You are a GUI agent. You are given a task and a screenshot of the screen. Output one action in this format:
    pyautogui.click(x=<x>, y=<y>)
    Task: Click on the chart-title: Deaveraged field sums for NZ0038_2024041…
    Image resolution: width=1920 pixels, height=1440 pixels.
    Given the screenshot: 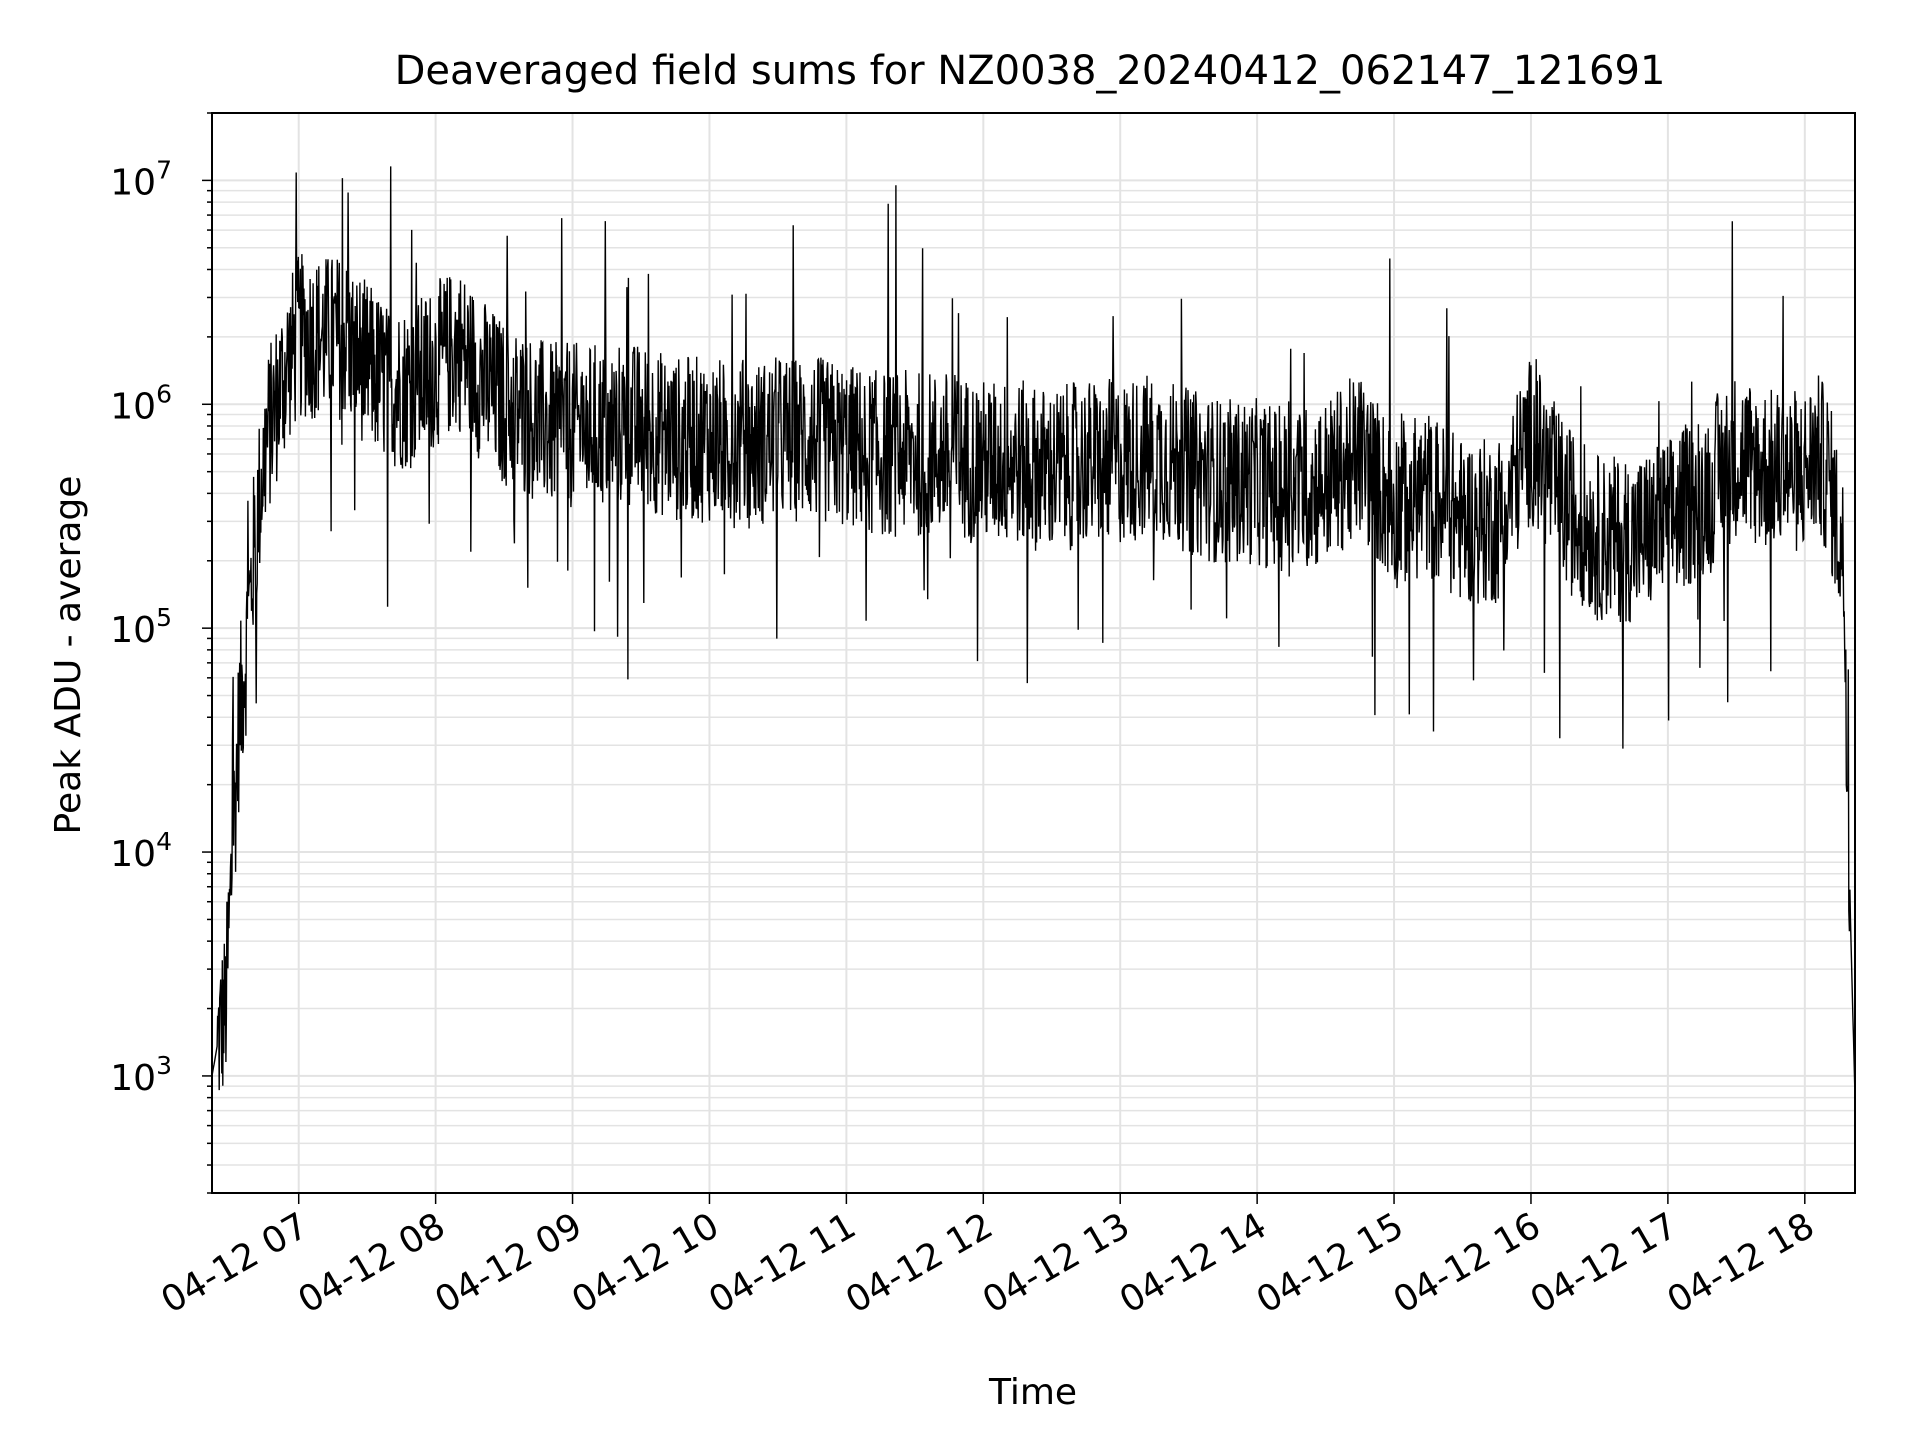 What is the action you would take?
    pyautogui.click(x=1030, y=71)
    